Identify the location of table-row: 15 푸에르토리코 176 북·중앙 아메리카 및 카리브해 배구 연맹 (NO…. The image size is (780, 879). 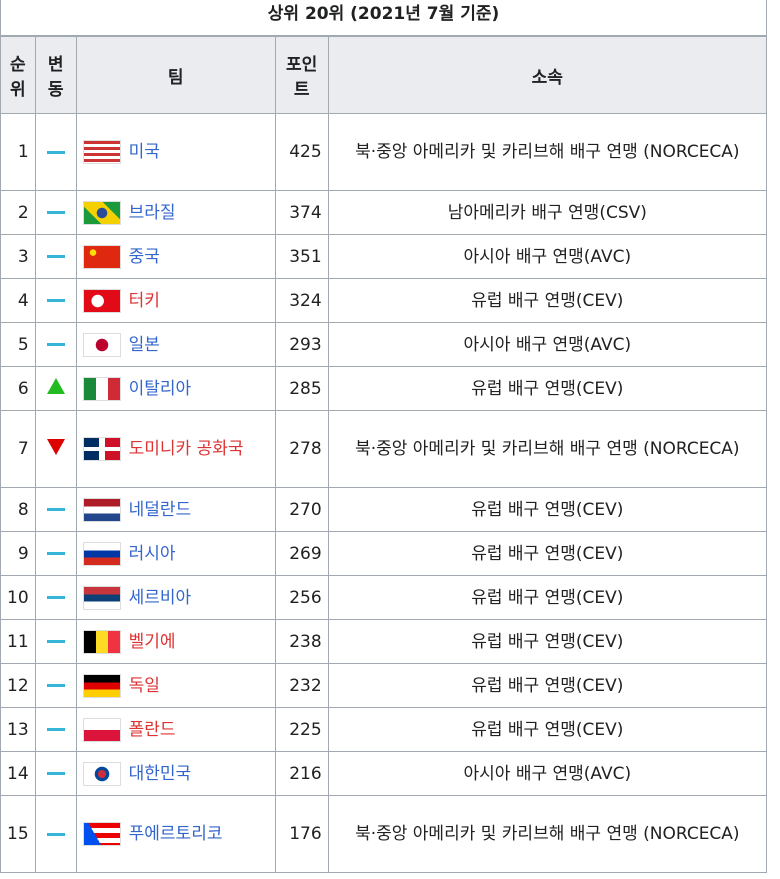
(384, 834).